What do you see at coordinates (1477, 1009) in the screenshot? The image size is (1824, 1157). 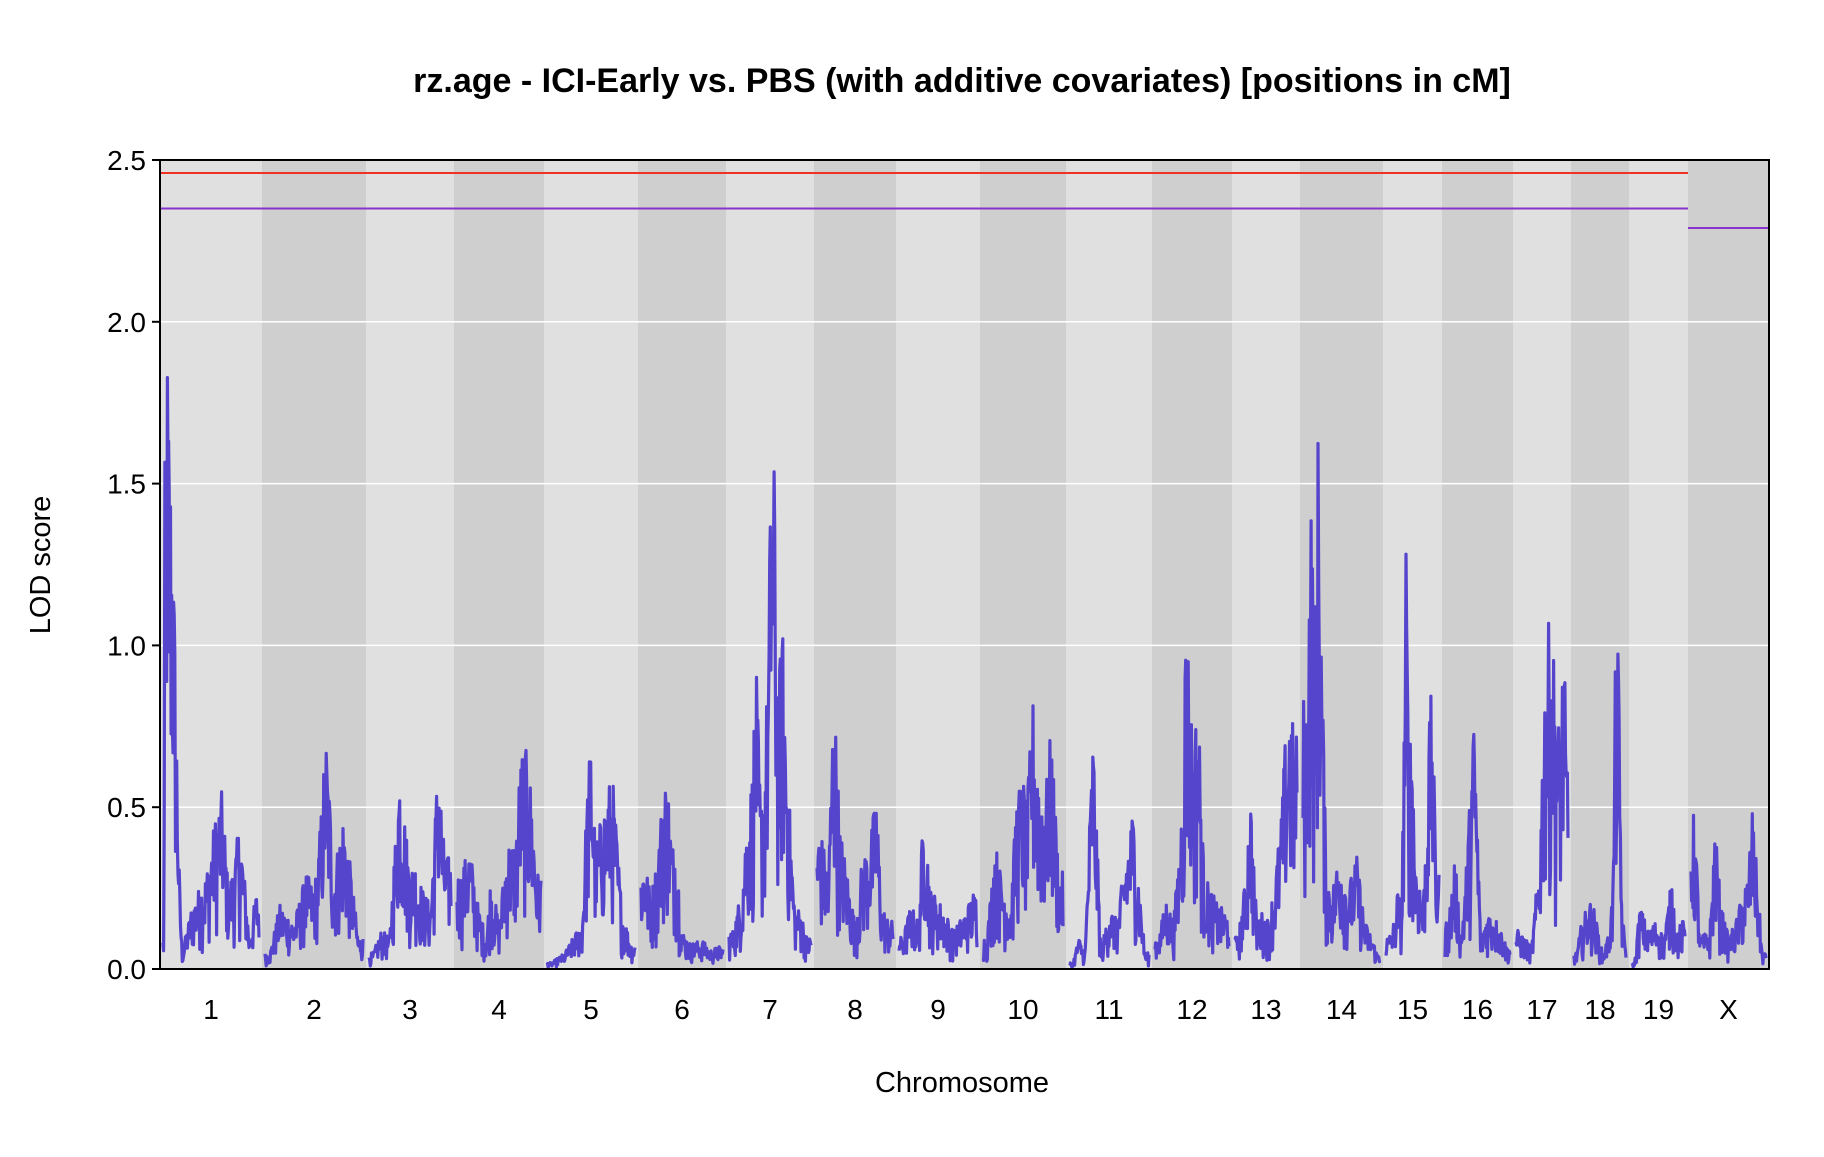 I see `x-tick-label-chr-16: 16` at bounding box center [1477, 1009].